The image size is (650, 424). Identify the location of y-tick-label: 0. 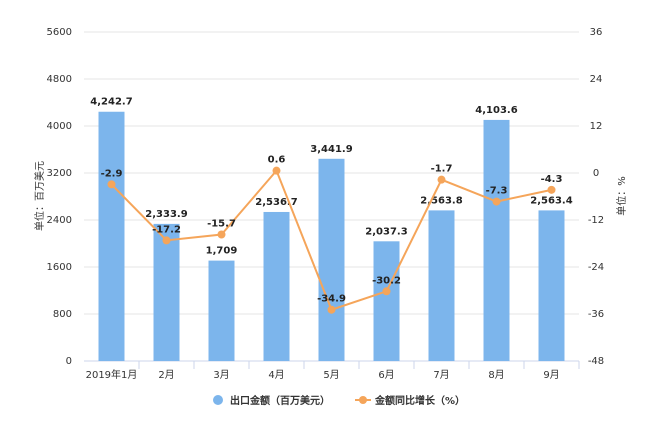
(69, 361).